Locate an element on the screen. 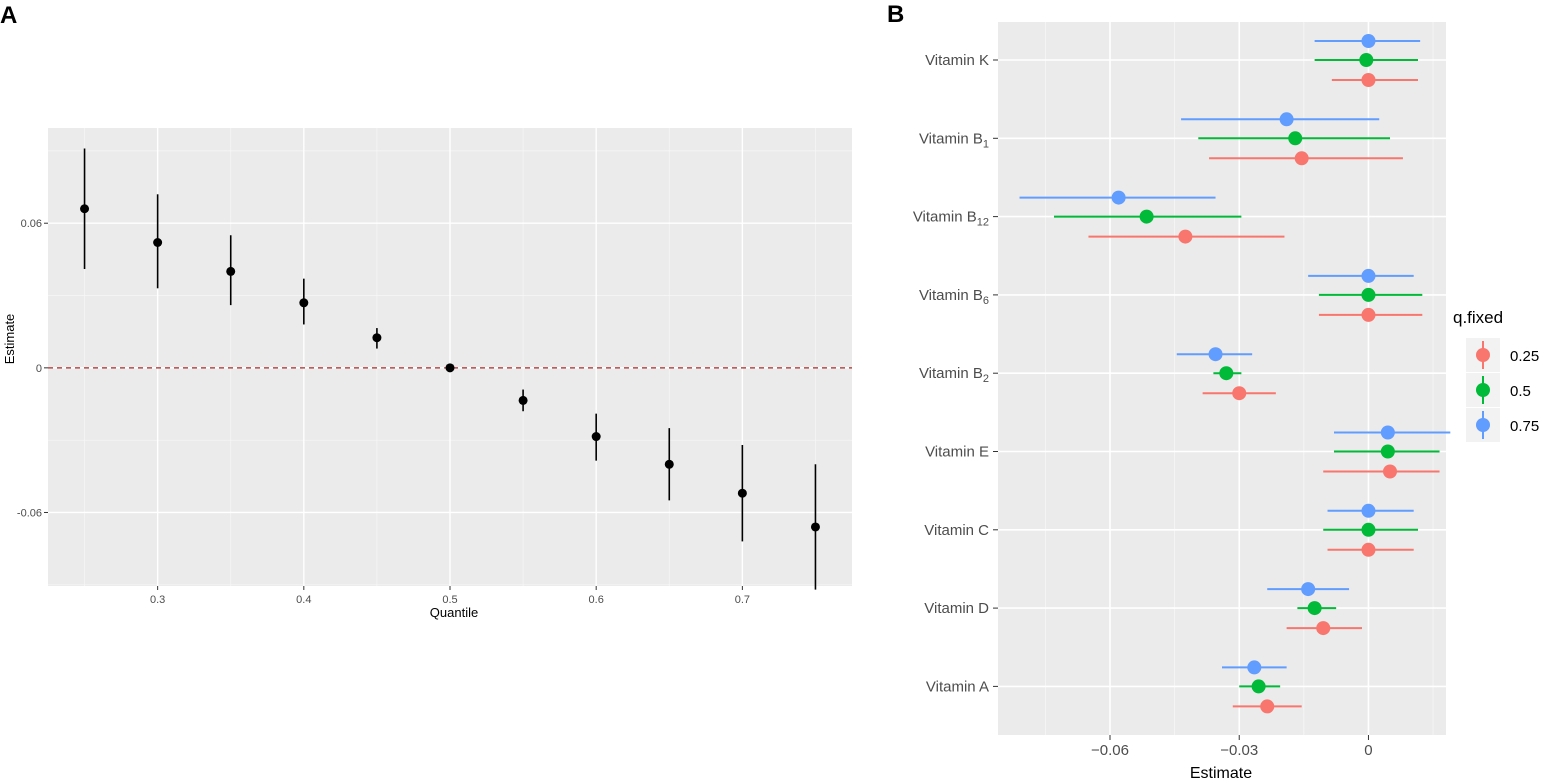 The height and width of the screenshot is (780, 1550). panel-a-xtick-label: 0.3 is located at coordinates (157, 600).